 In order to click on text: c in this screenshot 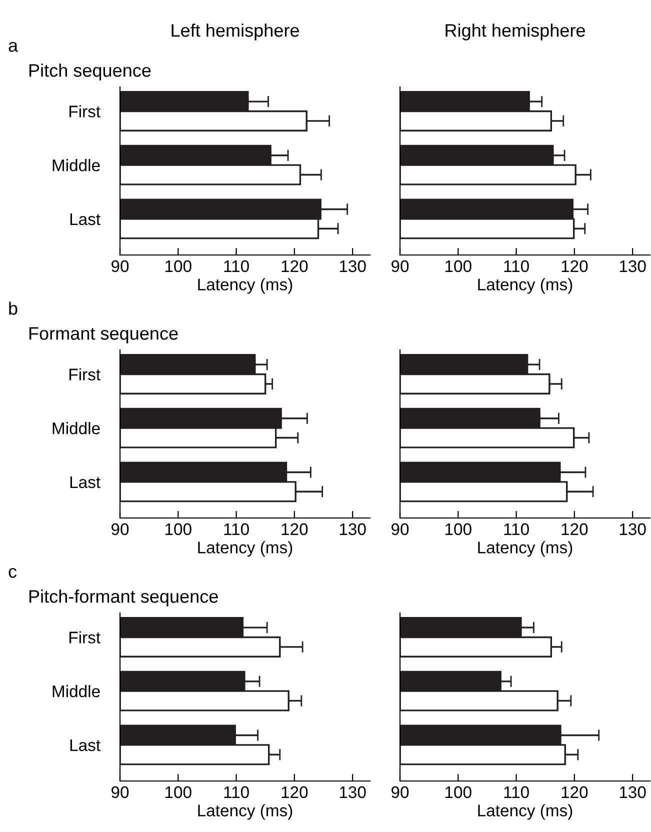, I will do `click(12, 573)`.